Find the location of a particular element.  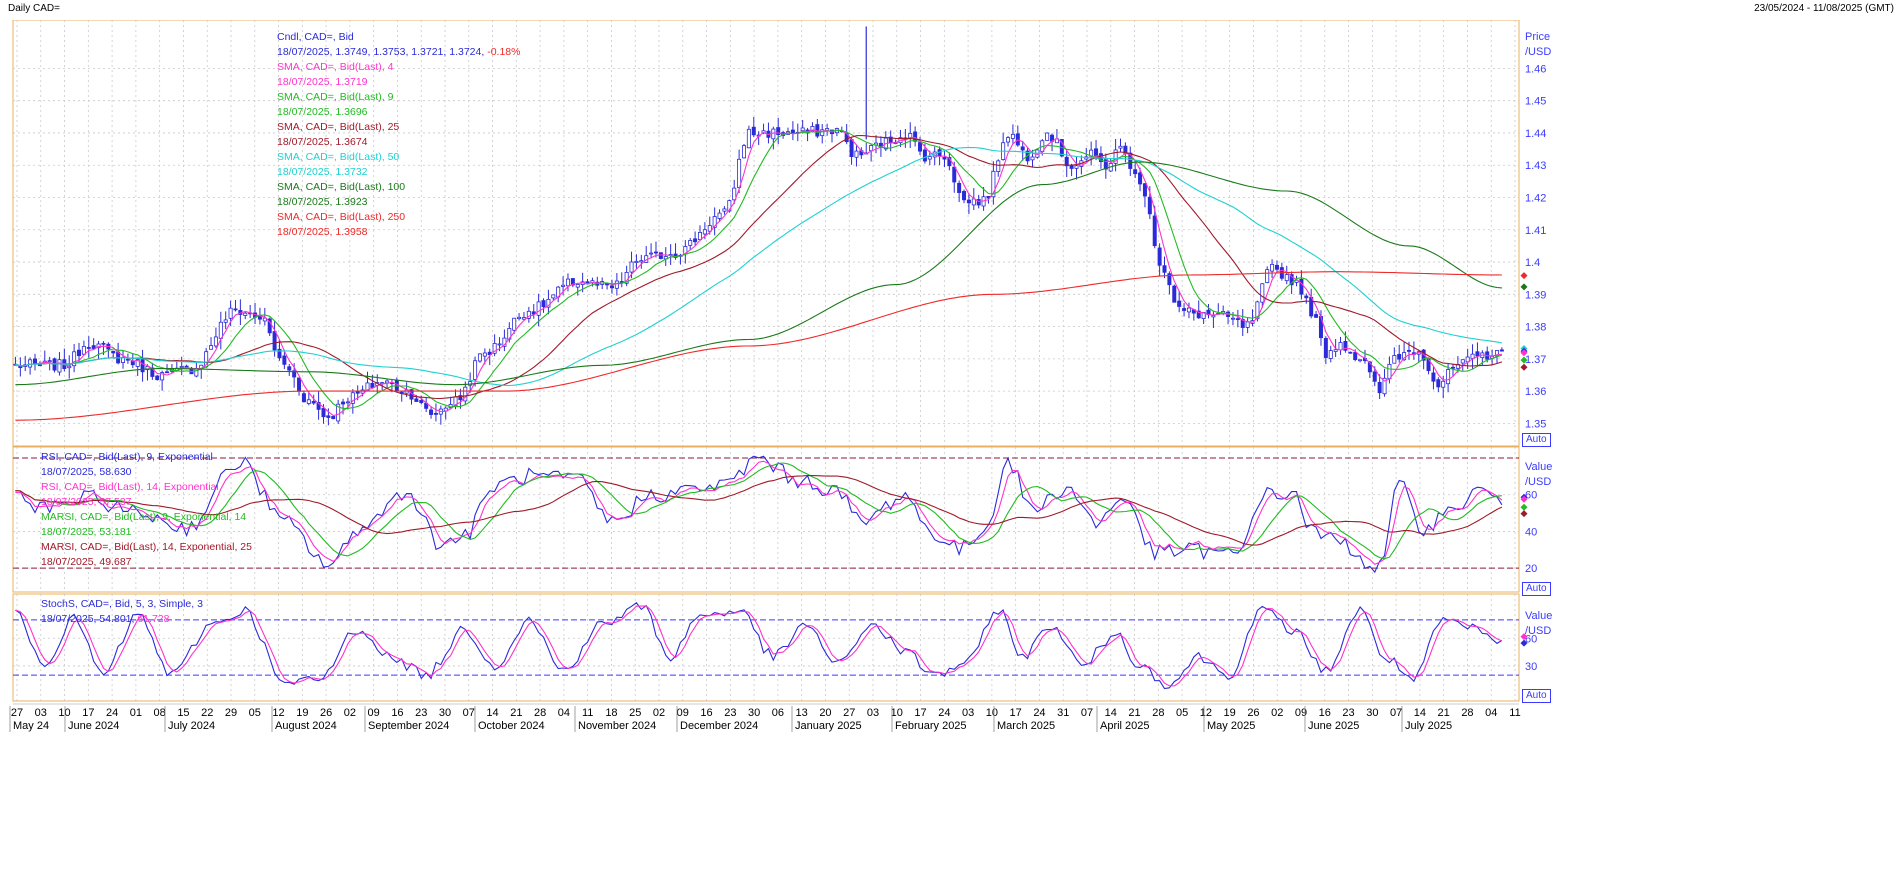

x-day-label: 26 is located at coordinates (326, 713).